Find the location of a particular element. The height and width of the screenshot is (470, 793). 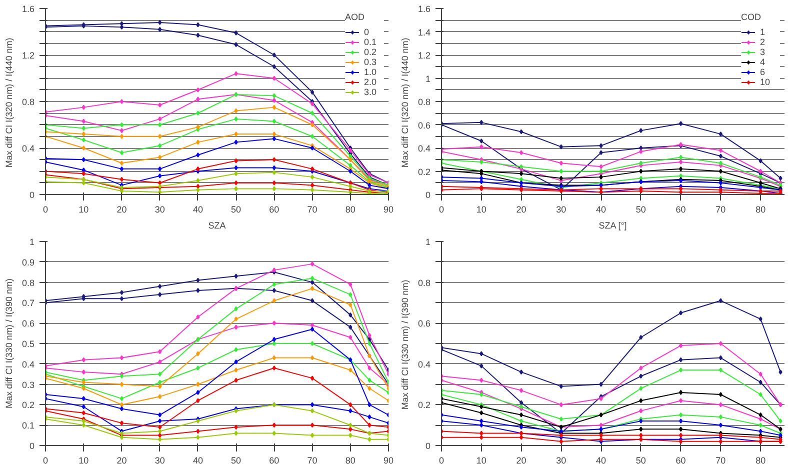

legend-title: COD is located at coordinates (751, 17).